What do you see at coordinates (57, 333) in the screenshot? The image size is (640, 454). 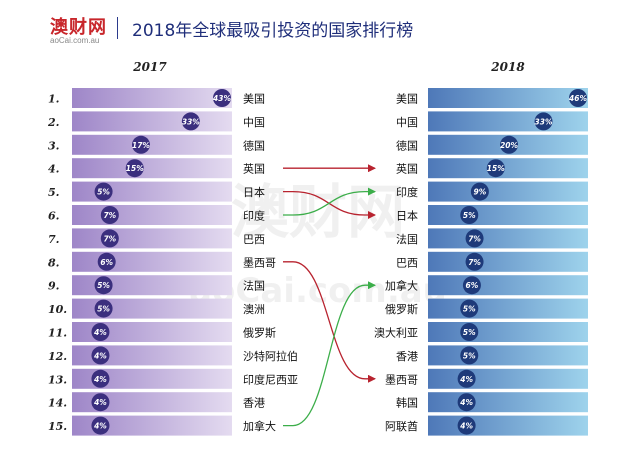 I see `rank-label: 11.` at bounding box center [57, 333].